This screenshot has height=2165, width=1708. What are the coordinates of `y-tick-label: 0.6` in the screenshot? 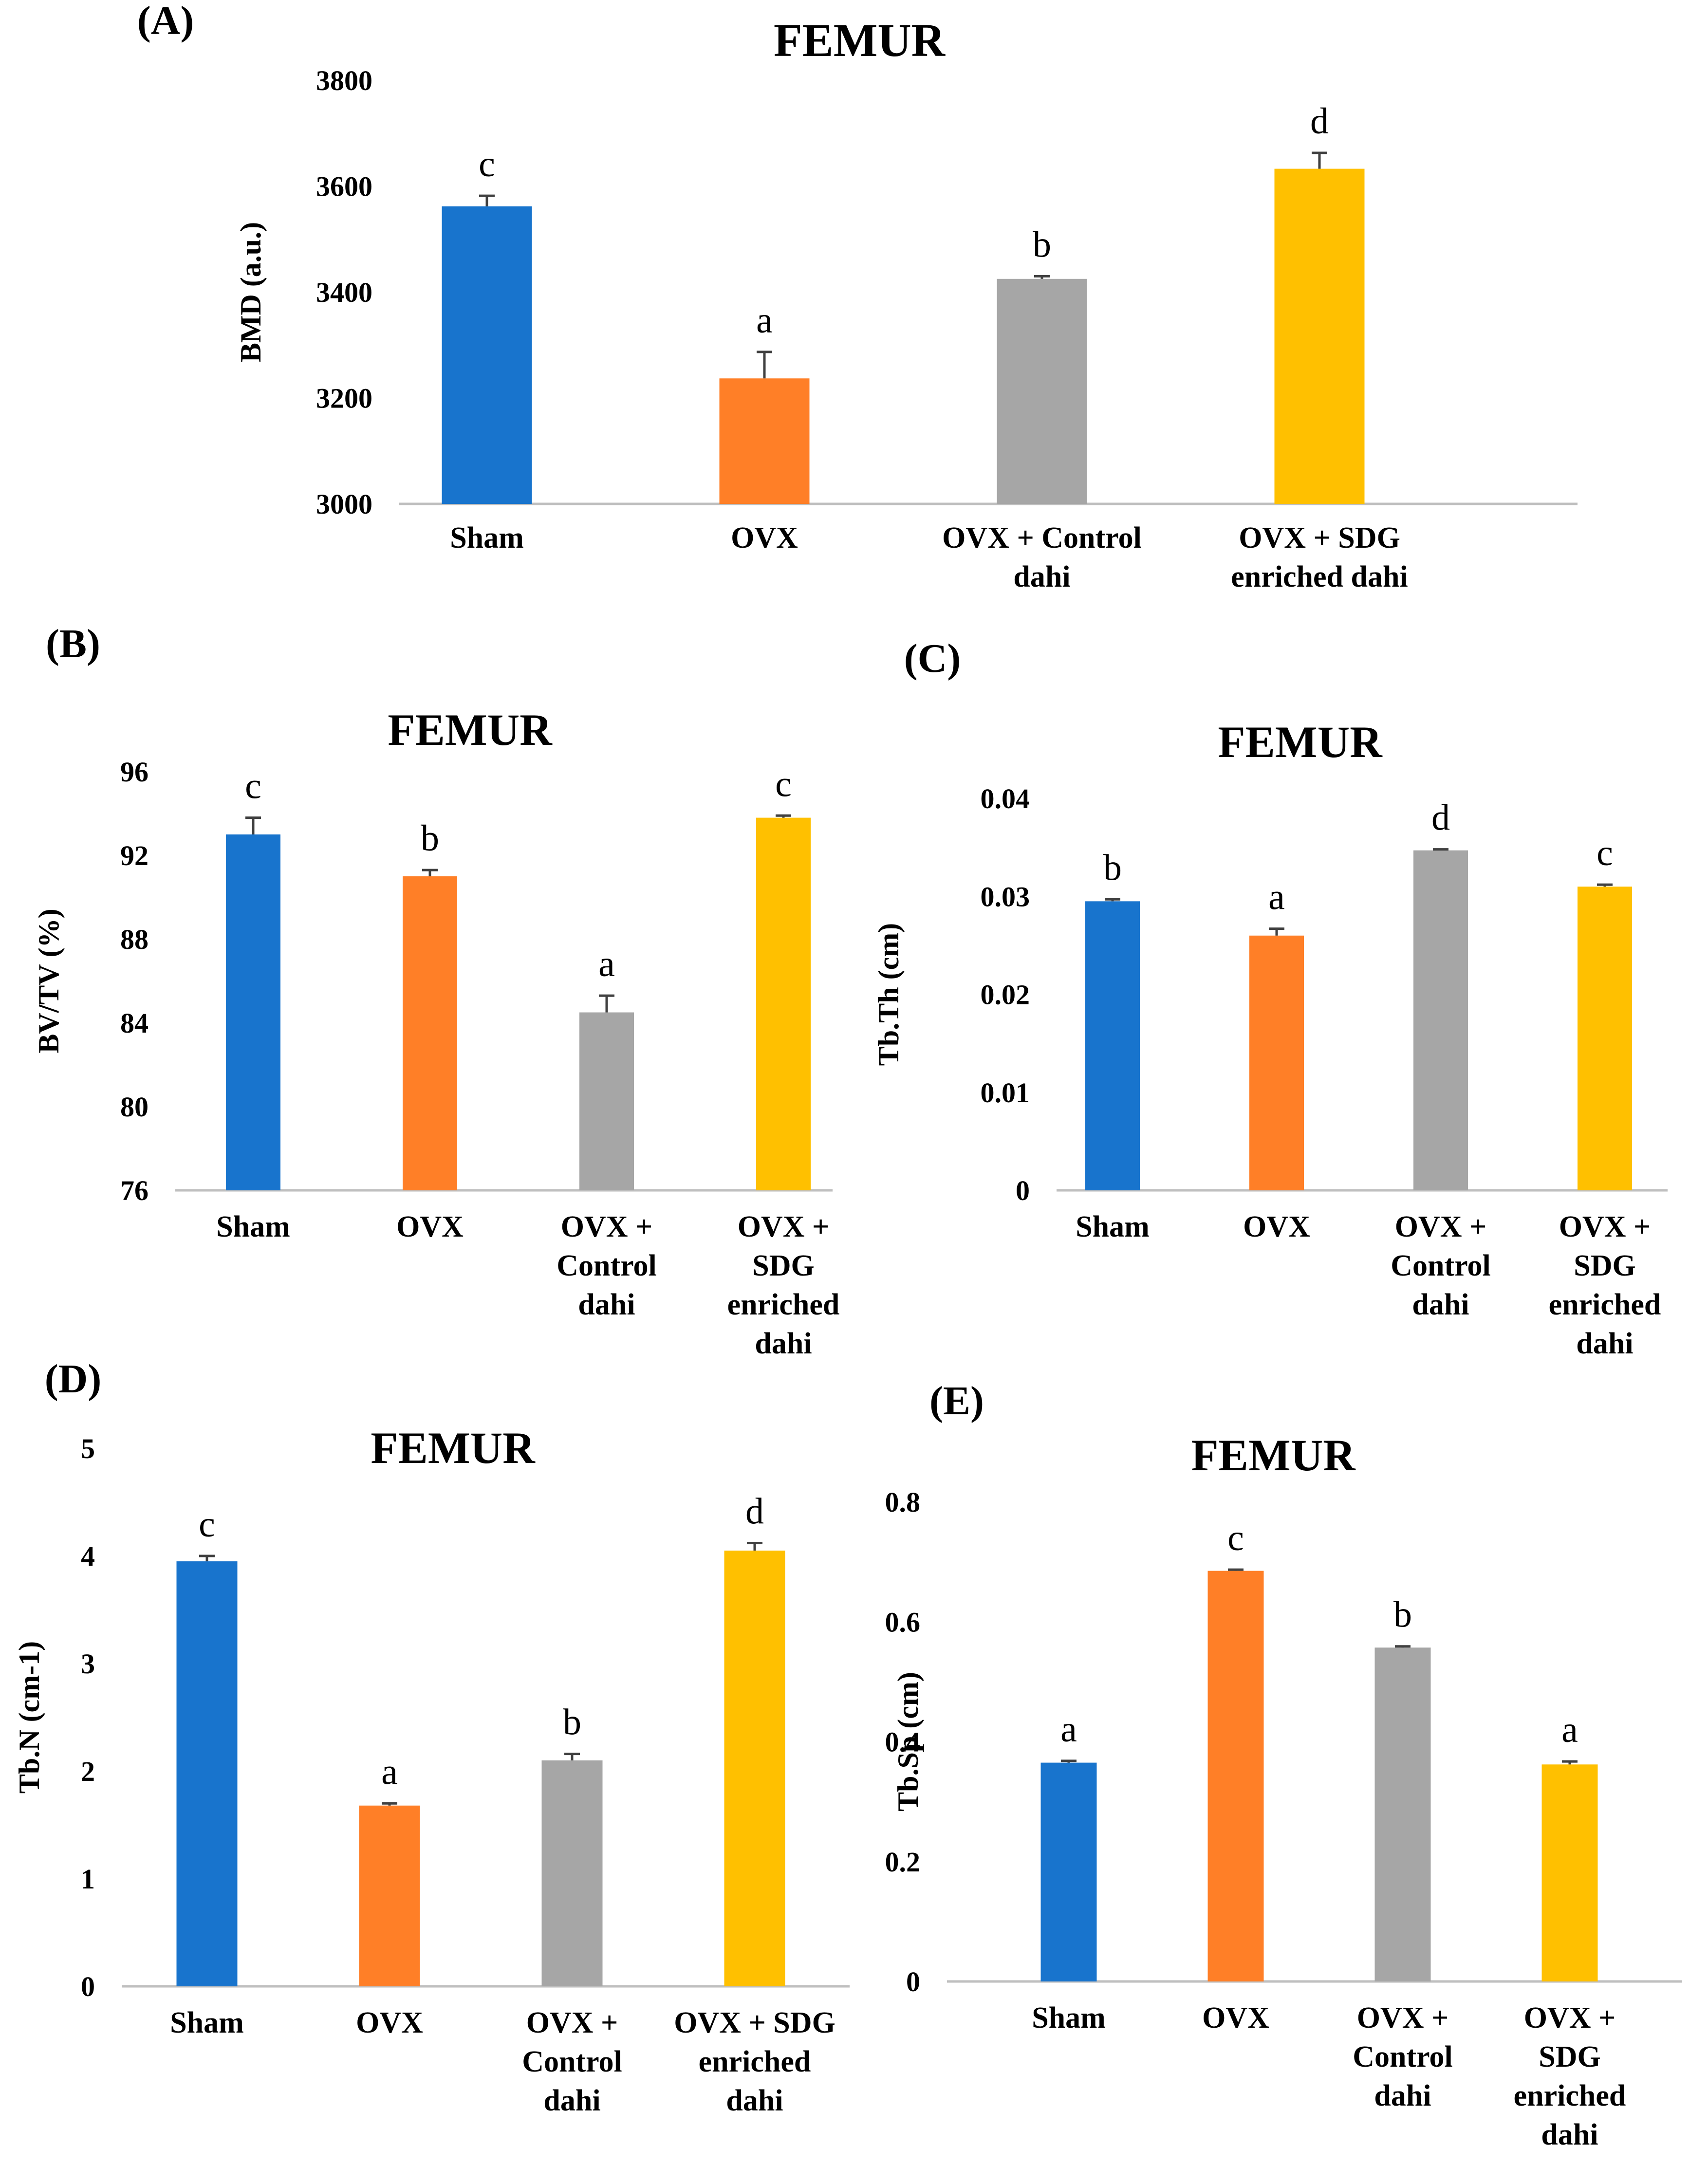 It's located at (903, 1622).